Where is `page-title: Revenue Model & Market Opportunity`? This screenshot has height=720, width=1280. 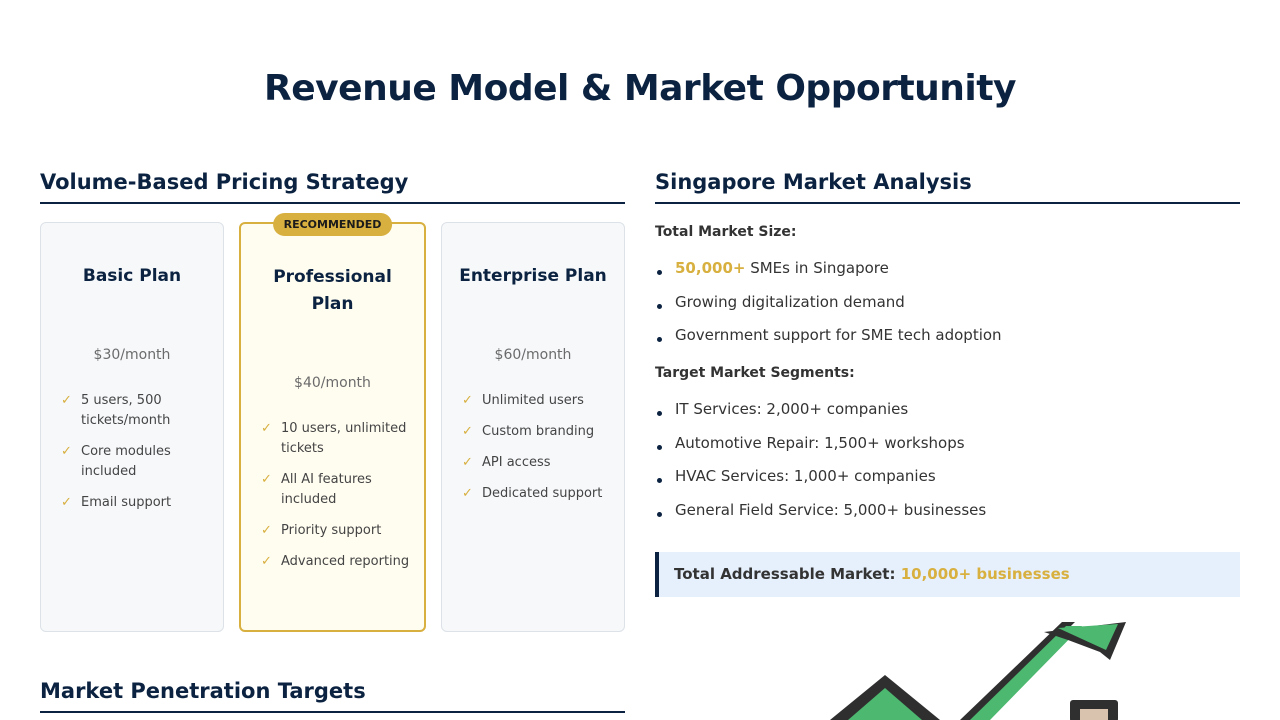 page-title: Revenue Model & Market Opportunity is located at coordinates (640, 88).